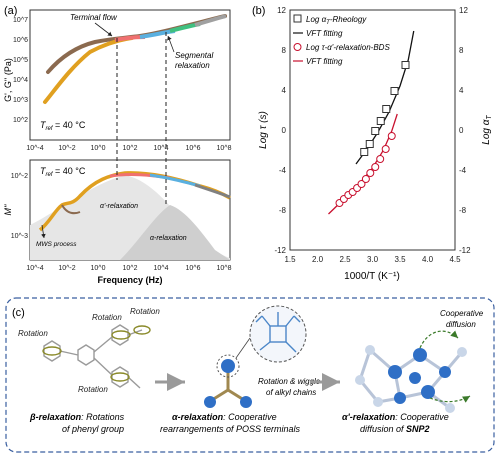 The image size is (500, 456). I want to click on ytick-left-m8: -8, so click(283, 210).